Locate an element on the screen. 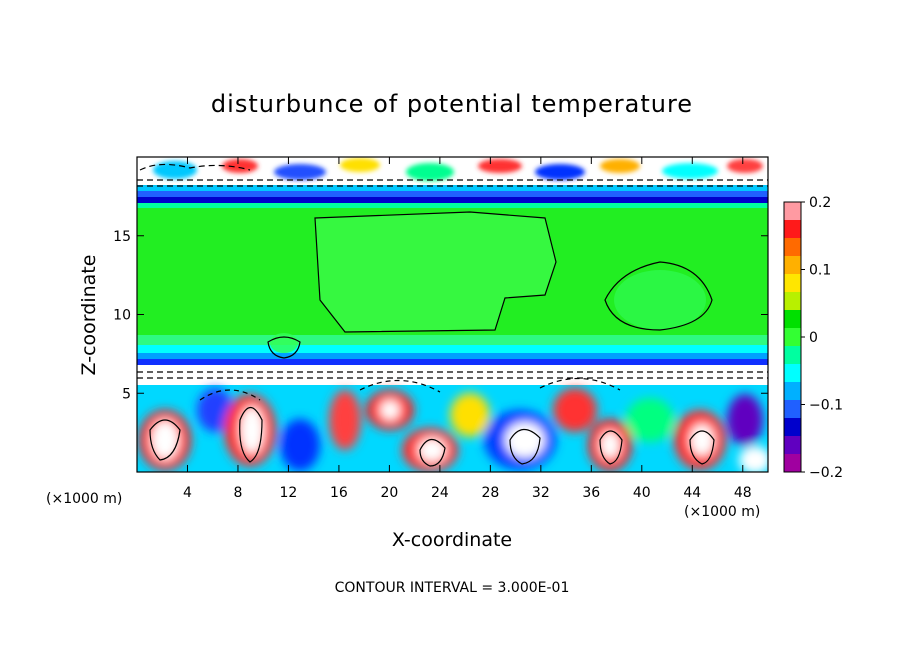  central-region is located at coordinates (435, 272).